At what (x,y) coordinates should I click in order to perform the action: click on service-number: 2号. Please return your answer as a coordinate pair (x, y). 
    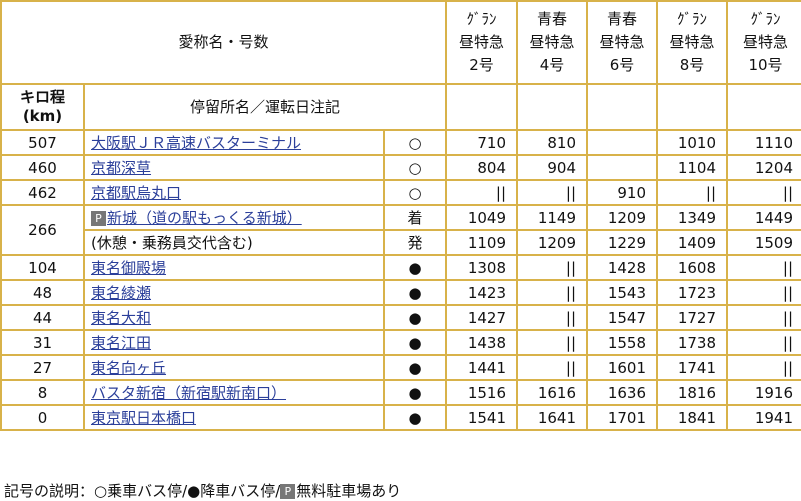
    Looking at the image, I should click on (481, 65).